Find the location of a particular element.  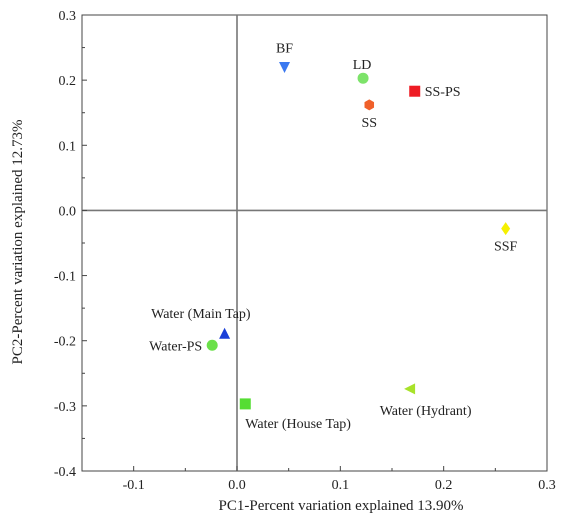

x-tick-label: -0.1 is located at coordinates (134, 485).